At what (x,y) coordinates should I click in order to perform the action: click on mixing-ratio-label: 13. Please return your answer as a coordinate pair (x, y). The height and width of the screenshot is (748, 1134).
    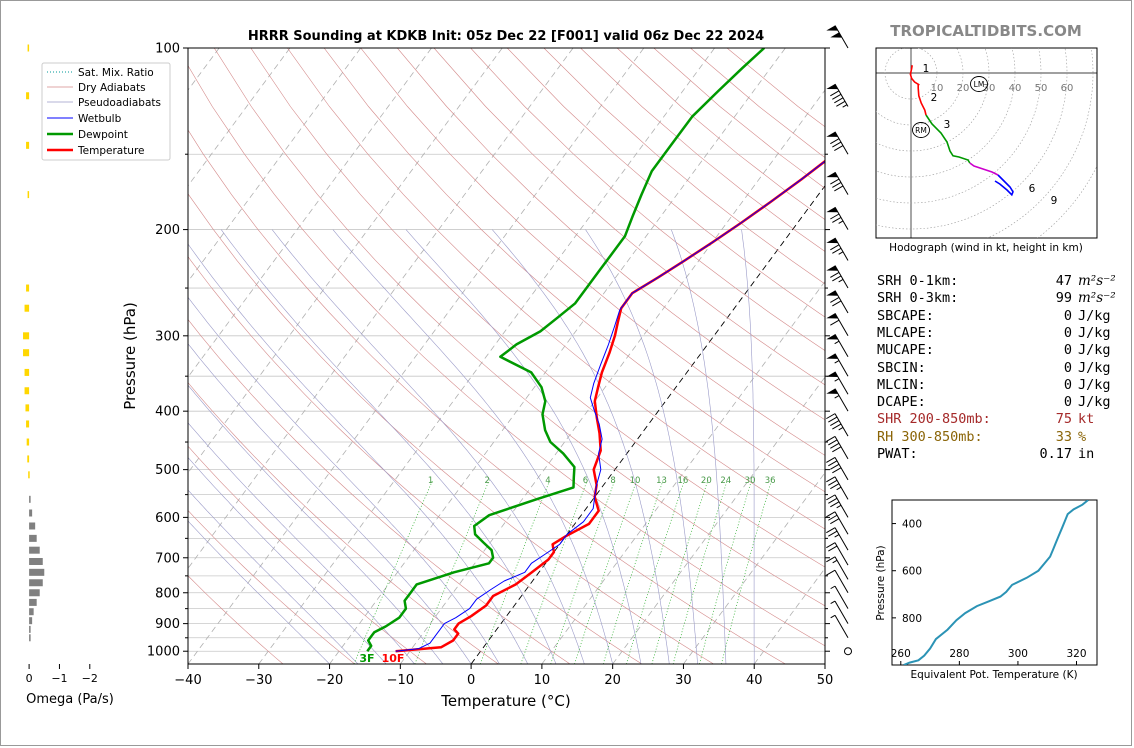
    Looking at the image, I should click on (661, 481).